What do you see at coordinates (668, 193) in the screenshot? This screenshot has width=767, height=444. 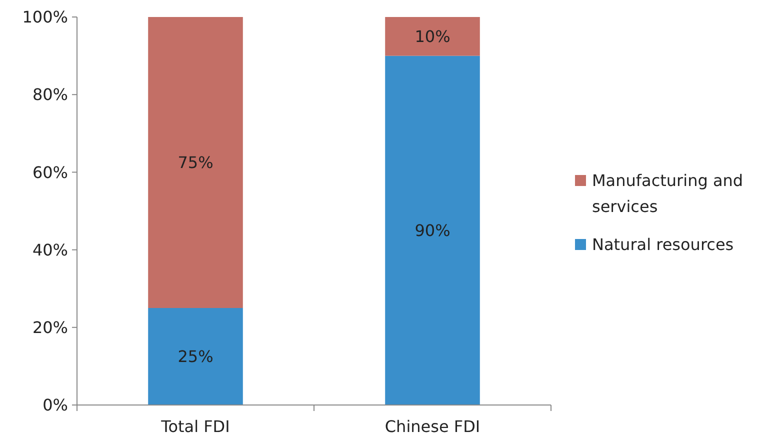 I see `legend-label: Manufacturing and services` at bounding box center [668, 193].